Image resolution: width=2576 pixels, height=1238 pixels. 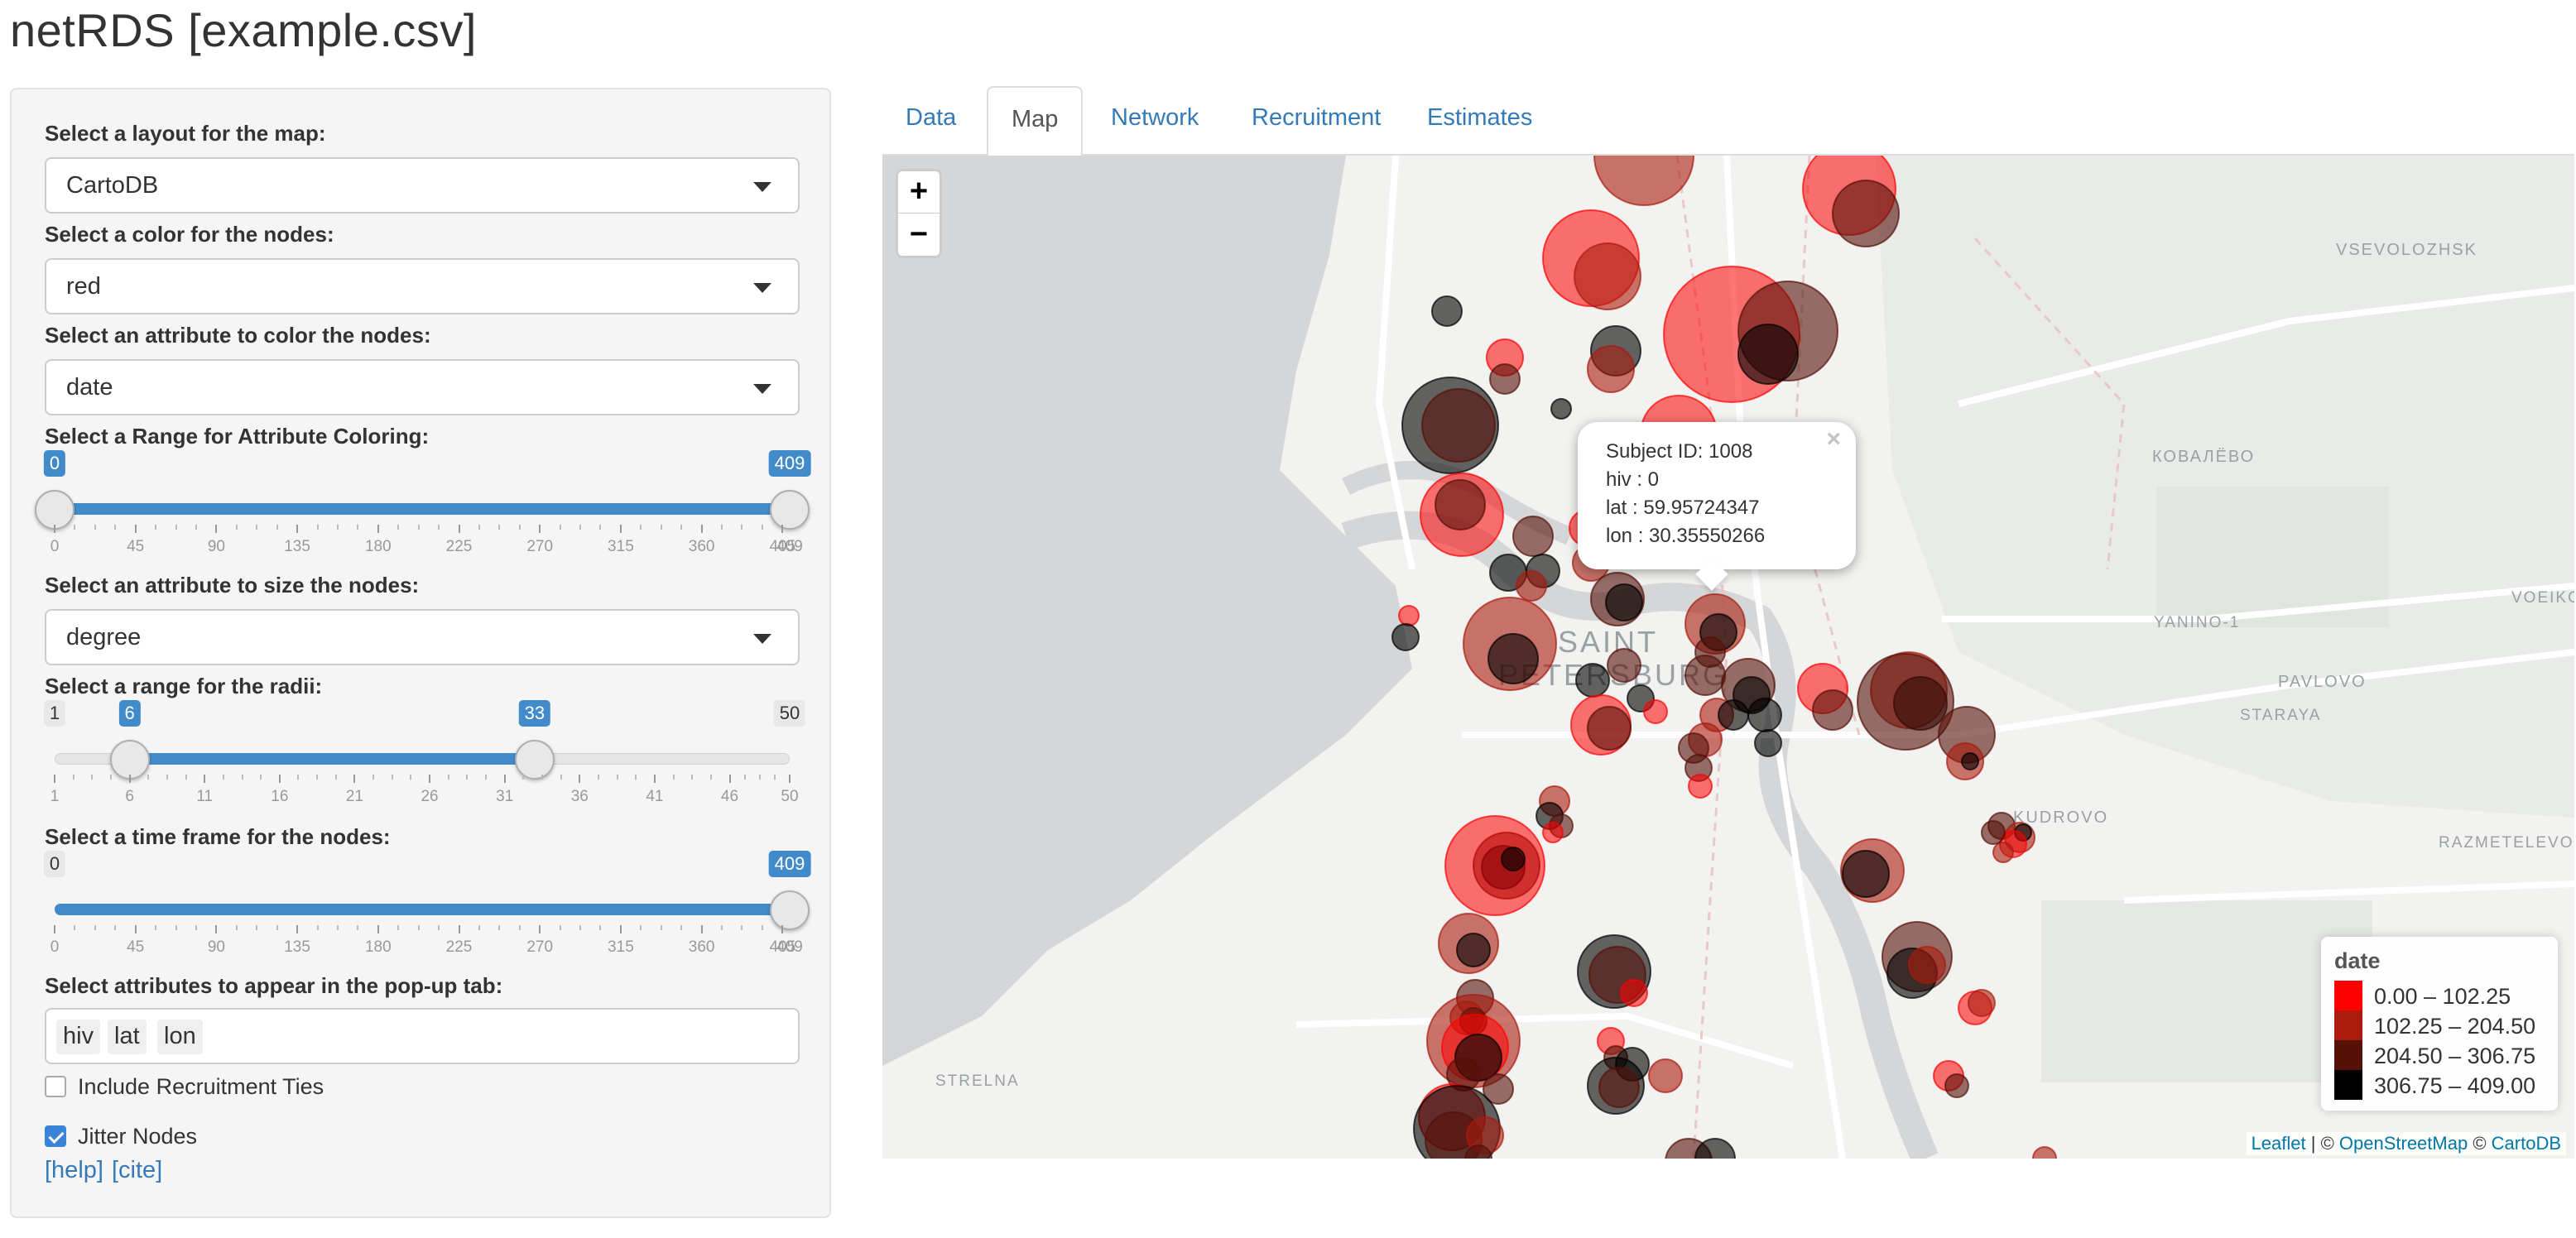 I want to click on recruitment-ties-option: Include Recruitment Ties, so click(x=184, y=1087).